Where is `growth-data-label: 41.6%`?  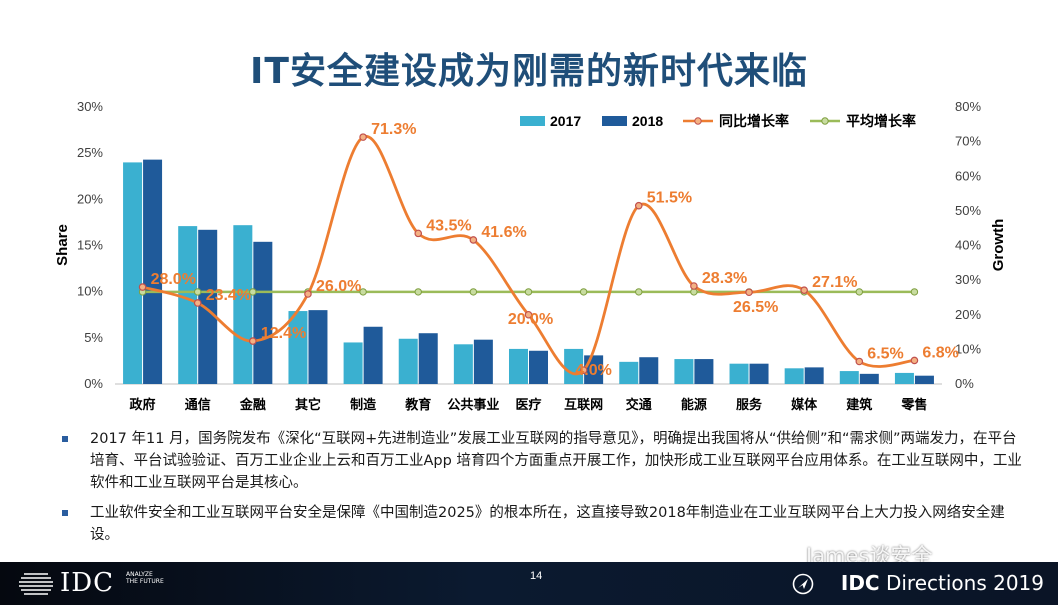 growth-data-label: 41.6% is located at coordinates (503, 232).